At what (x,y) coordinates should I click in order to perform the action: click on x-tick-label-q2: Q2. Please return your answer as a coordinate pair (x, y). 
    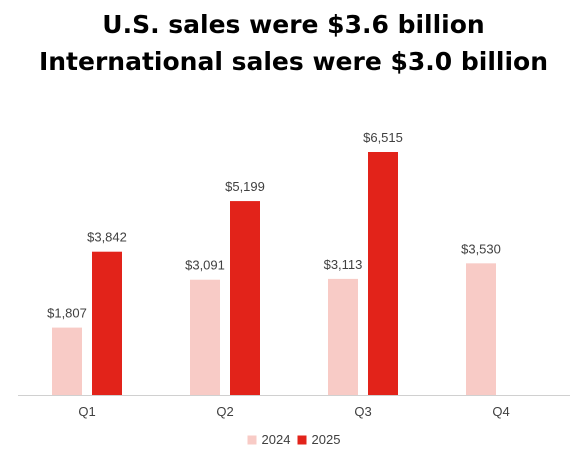
    Looking at the image, I should click on (224, 411).